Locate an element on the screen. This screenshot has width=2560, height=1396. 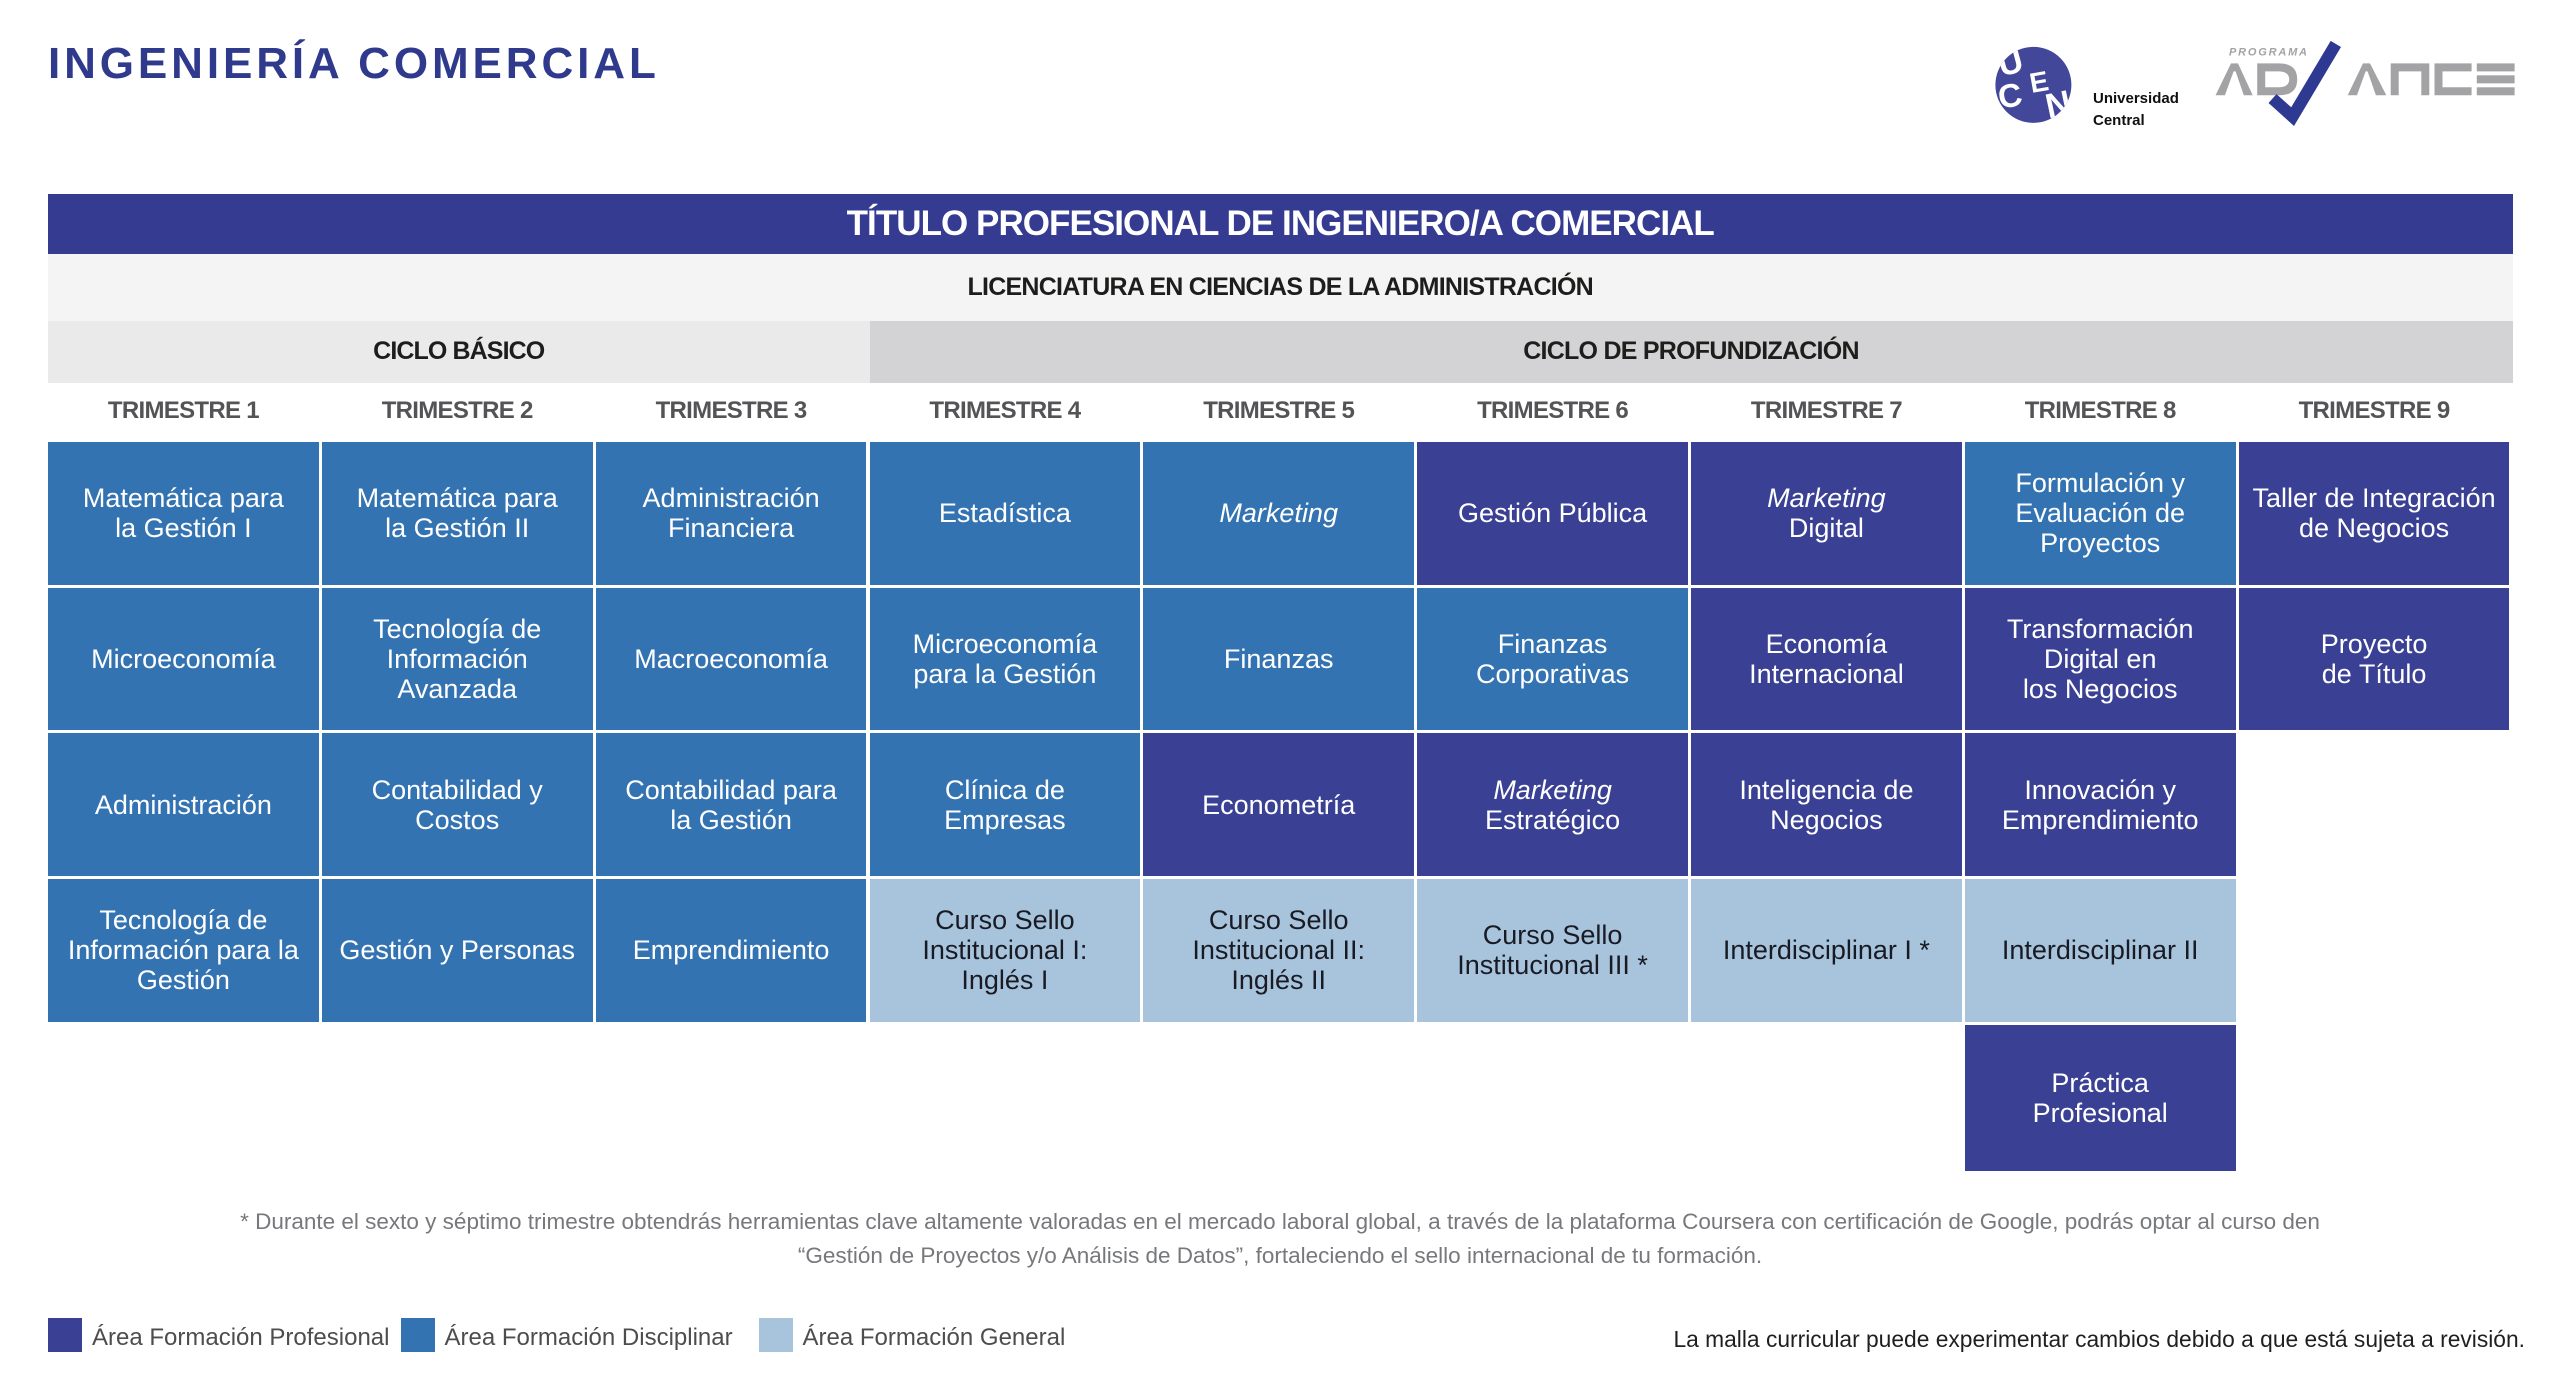
svg-text: E is located at coordinates (2039, 82).